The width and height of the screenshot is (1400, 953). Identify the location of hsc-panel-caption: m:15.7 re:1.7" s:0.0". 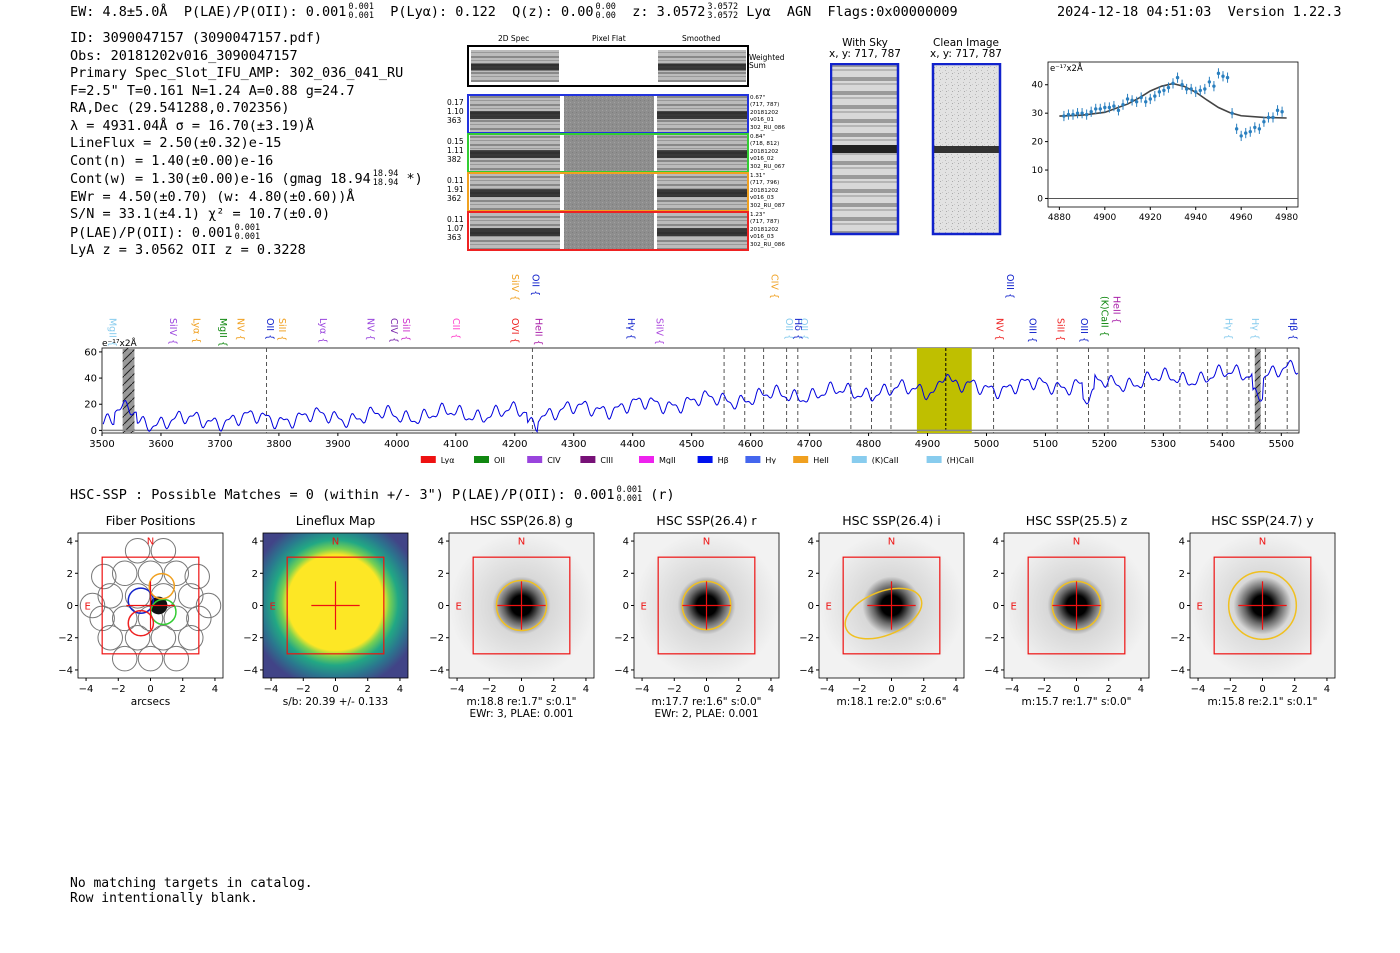
(1076, 702).